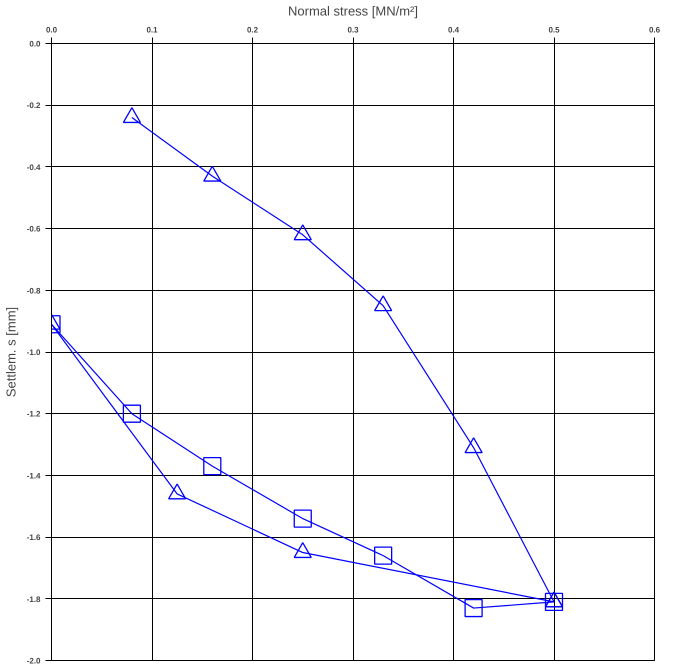 Image resolution: width=677 pixels, height=672 pixels. Describe the element at coordinates (353, 11) in the screenshot. I see `x-axis-title: Normal stress [MN/m²]` at that location.